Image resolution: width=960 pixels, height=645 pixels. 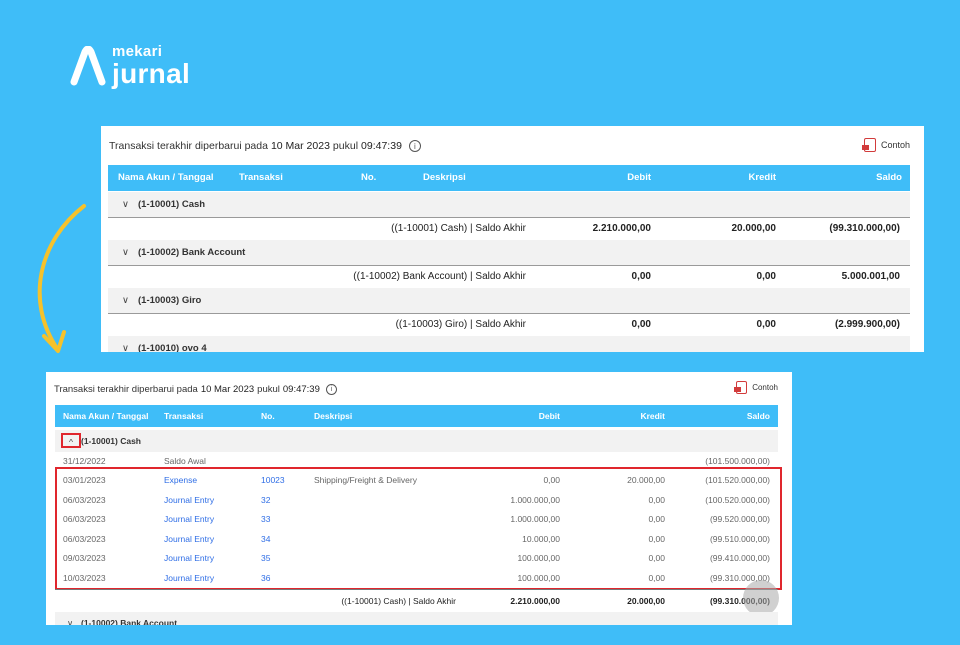 What do you see at coordinates (273, 480) in the screenshot?
I see `transaction-number-link: 10023` at bounding box center [273, 480].